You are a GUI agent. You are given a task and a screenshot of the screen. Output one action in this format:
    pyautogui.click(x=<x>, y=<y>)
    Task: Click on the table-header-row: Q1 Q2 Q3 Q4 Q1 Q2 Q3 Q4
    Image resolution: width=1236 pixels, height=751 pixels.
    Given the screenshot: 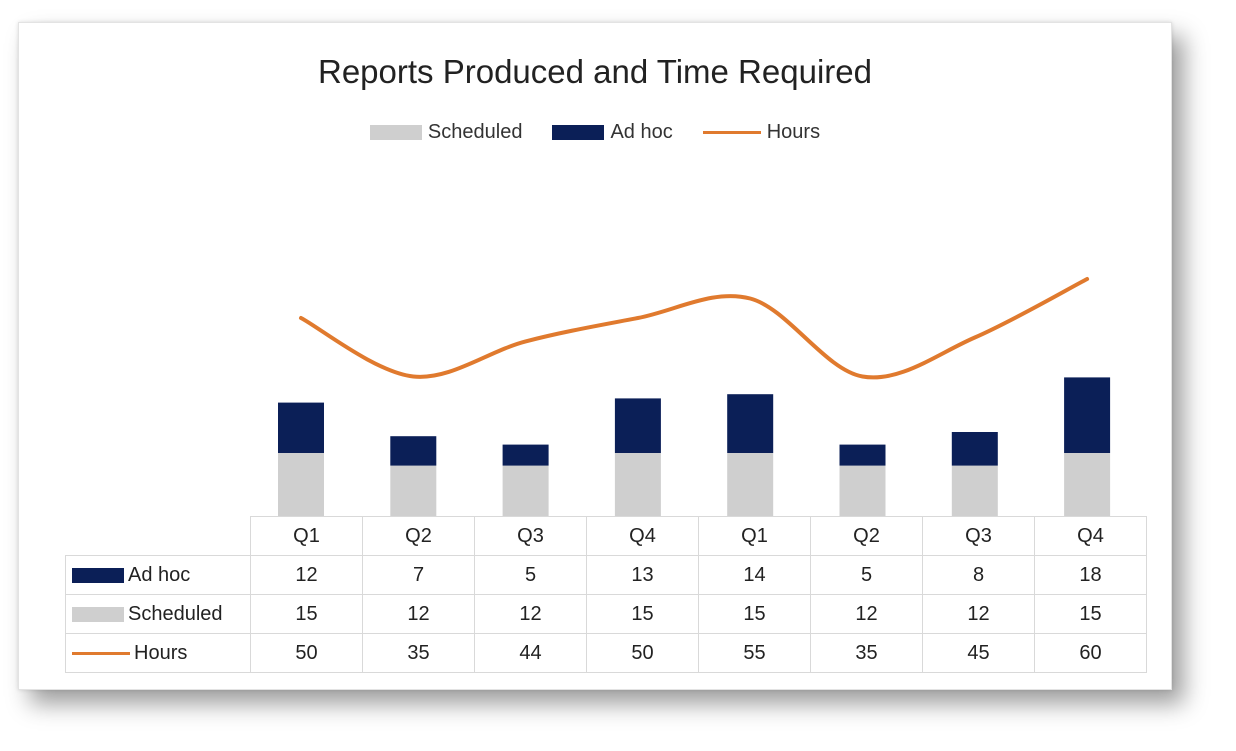 What is the action you would take?
    pyautogui.click(x=606, y=536)
    